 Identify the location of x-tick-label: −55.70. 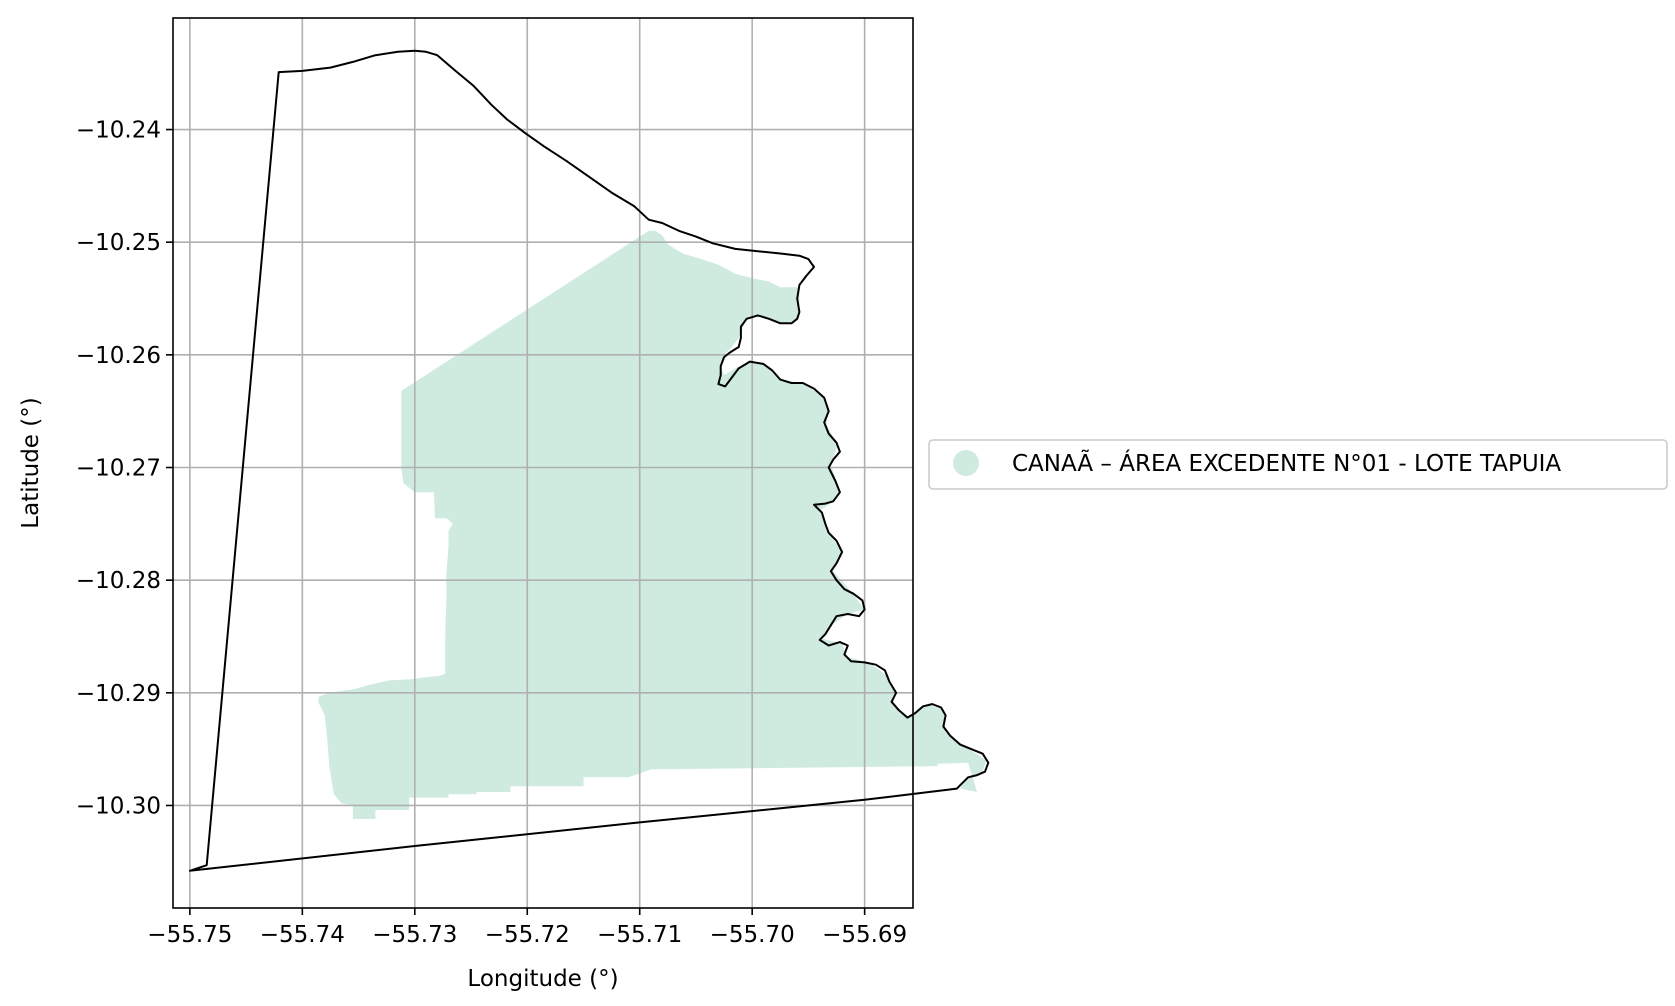
(752, 935).